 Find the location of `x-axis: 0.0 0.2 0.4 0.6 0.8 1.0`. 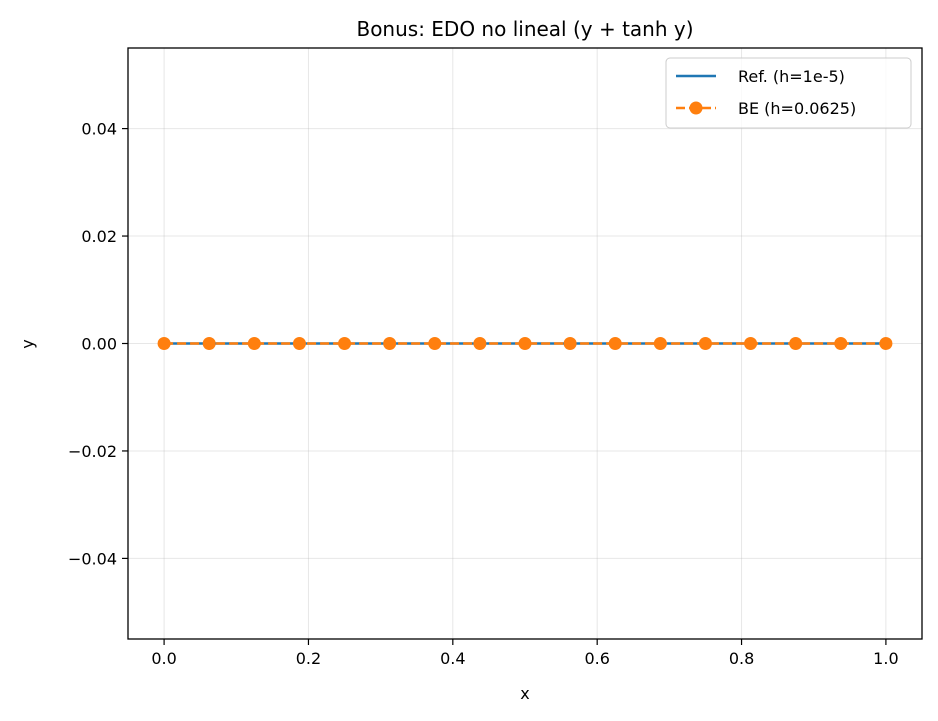

x-axis: 0.0 0.2 0.4 0.6 0.8 1.0 is located at coordinates (525, 653).